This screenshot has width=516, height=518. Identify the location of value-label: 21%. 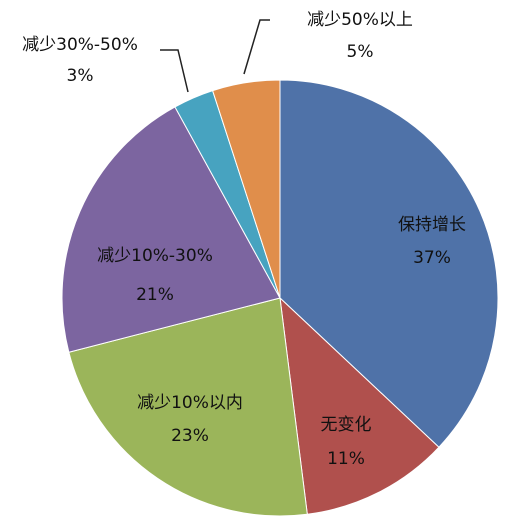
(155, 295).